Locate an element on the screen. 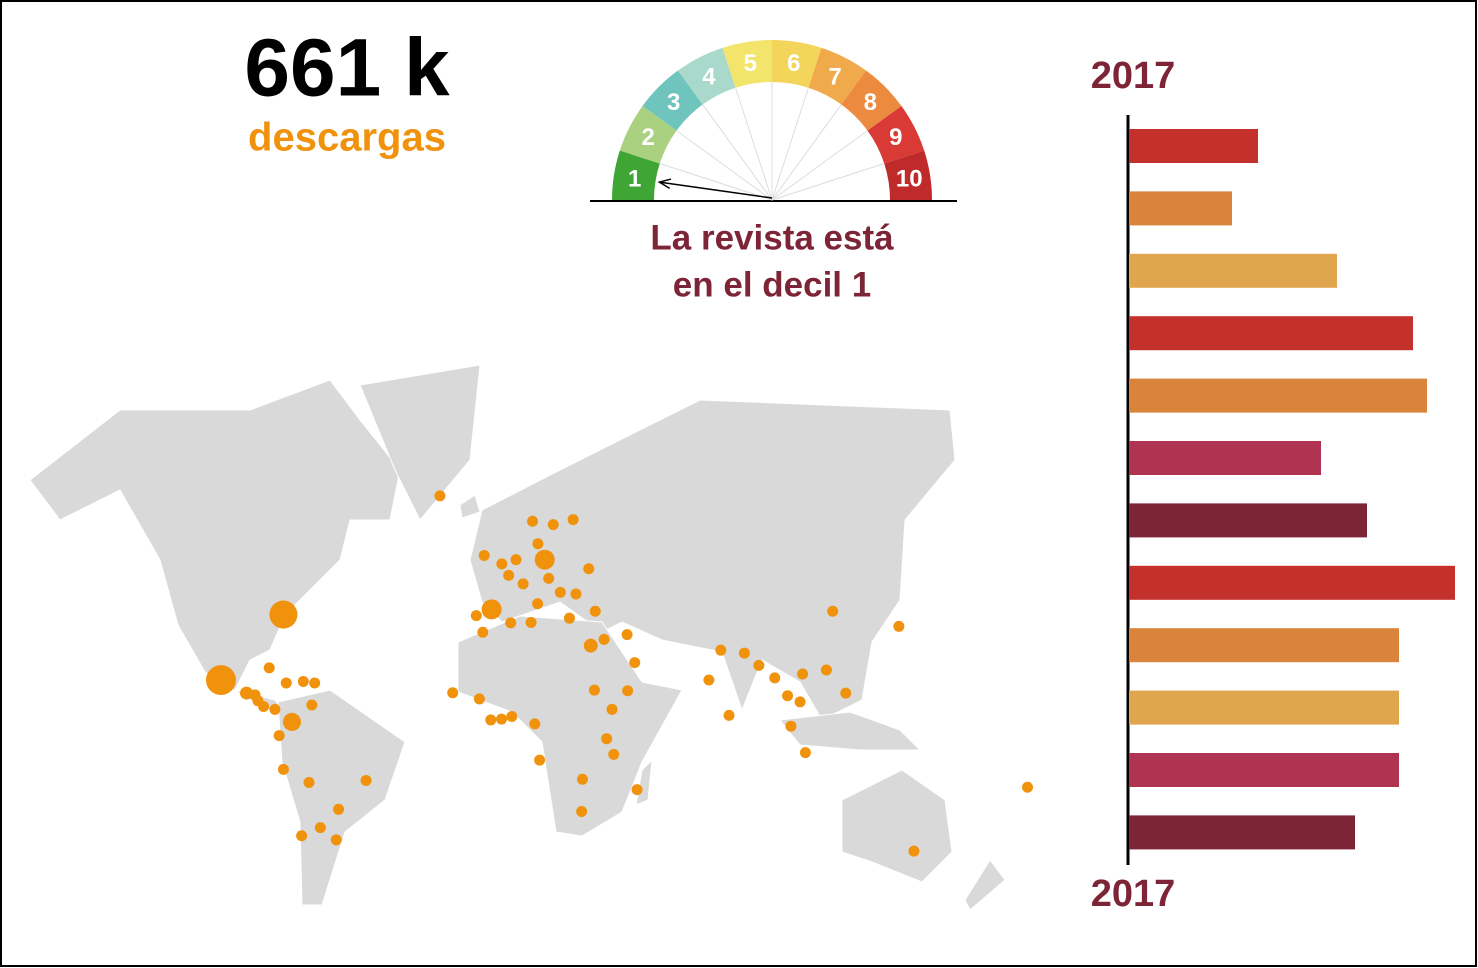 The width and height of the screenshot is (1478, 968). gauge-label: 1 is located at coordinates (634, 179).